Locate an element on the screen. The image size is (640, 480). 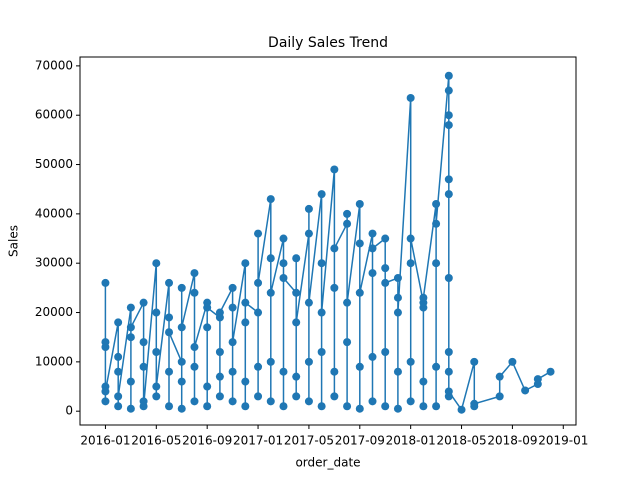
y-axis-label: Sales is located at coordinates (14, 241).